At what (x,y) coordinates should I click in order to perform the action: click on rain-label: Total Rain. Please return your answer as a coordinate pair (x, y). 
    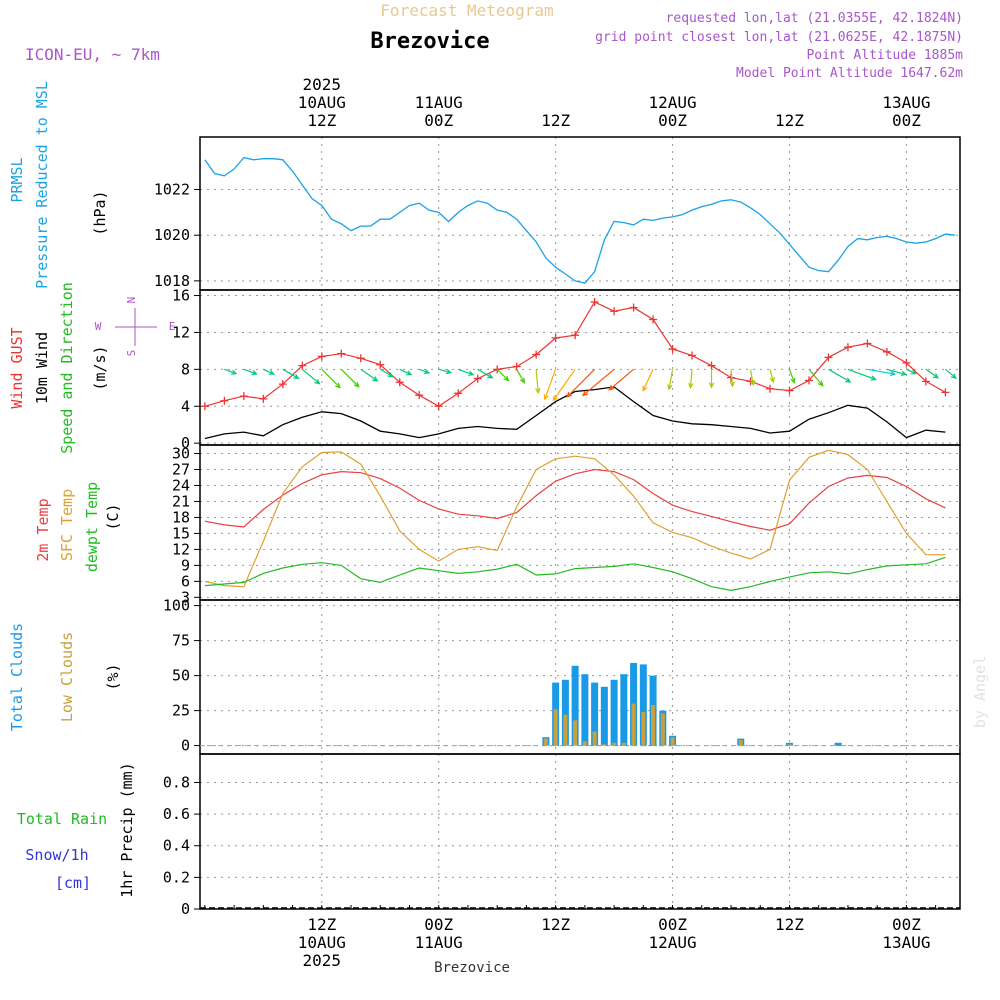
    Looking at the image, I should click on (62, 819).